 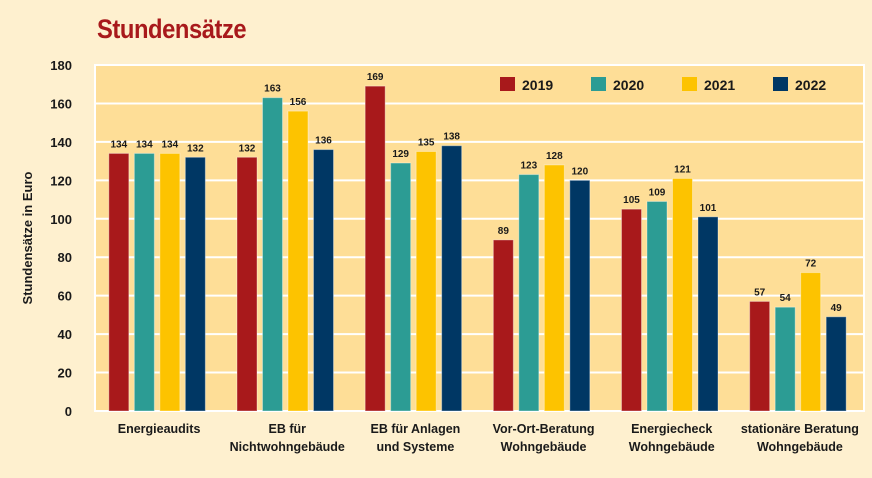 I want to click on x-tick-label: stationäre Beratung, so click(x=800, y=429).